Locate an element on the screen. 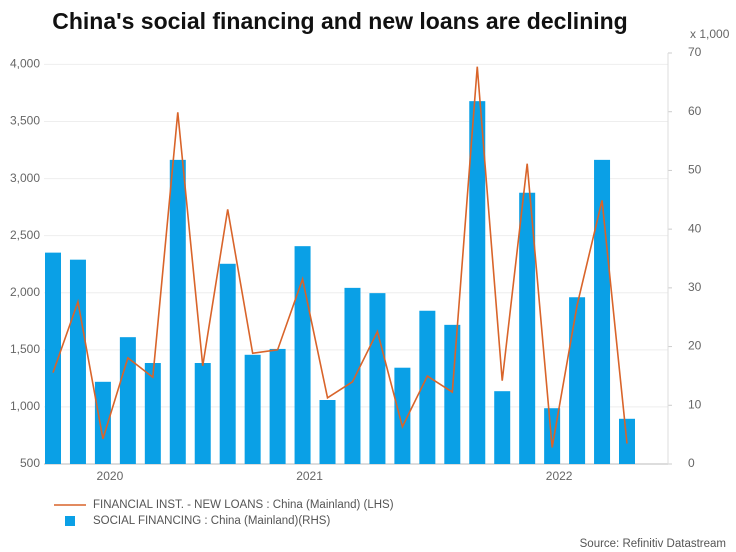 This screenshot has height=552, width=736. legend-swatch is located at coordinates (70, 521).